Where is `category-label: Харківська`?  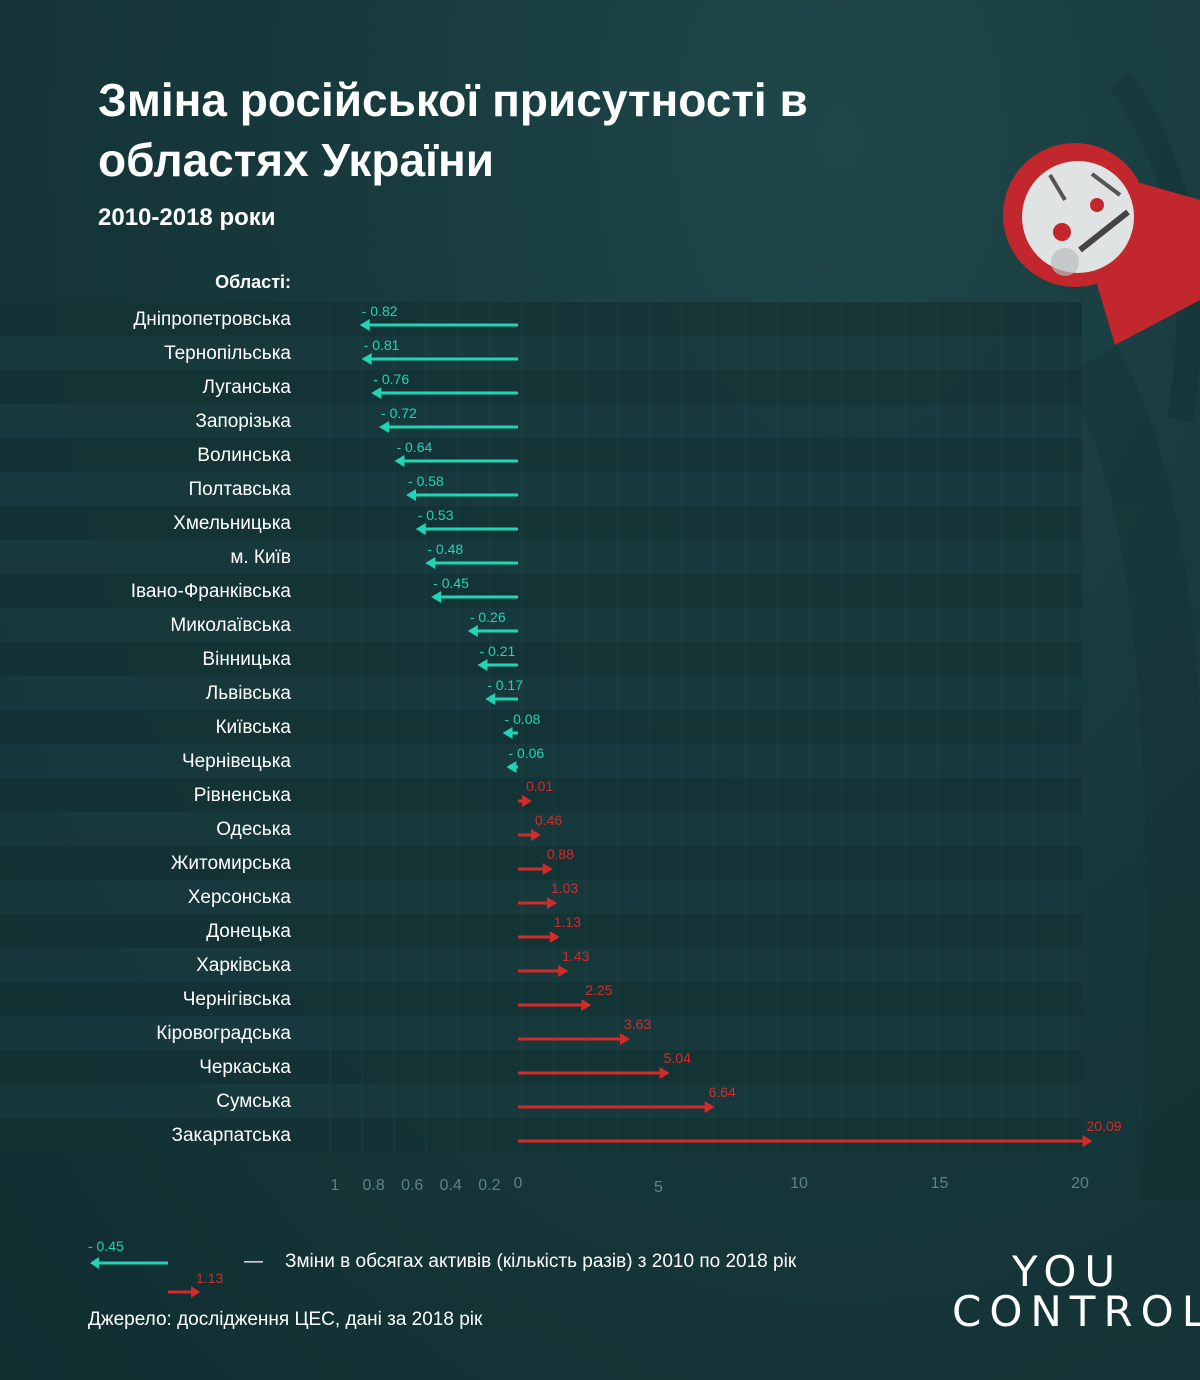
category-label: Харківська is located at coordinates (243, 965).